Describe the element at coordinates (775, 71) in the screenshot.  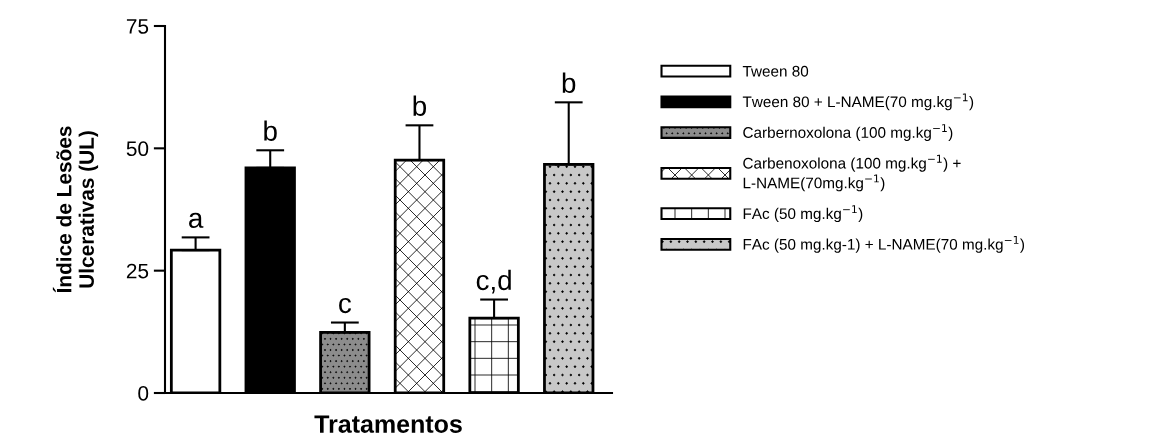
I see `legend-label: Tween 80` at that location.